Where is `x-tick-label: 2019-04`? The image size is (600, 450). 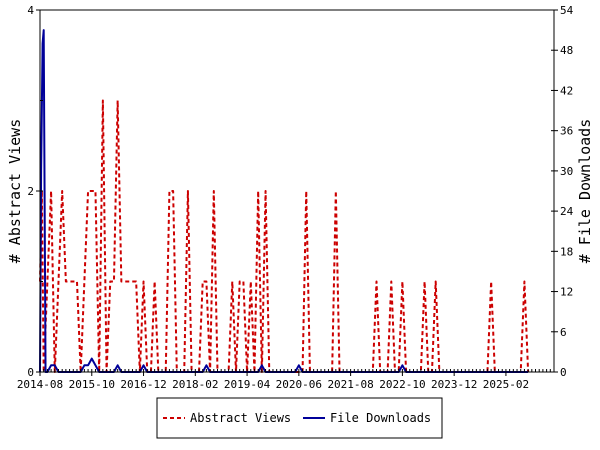 x-tick-label: 2019-04 is located at coordinates (247, 384).